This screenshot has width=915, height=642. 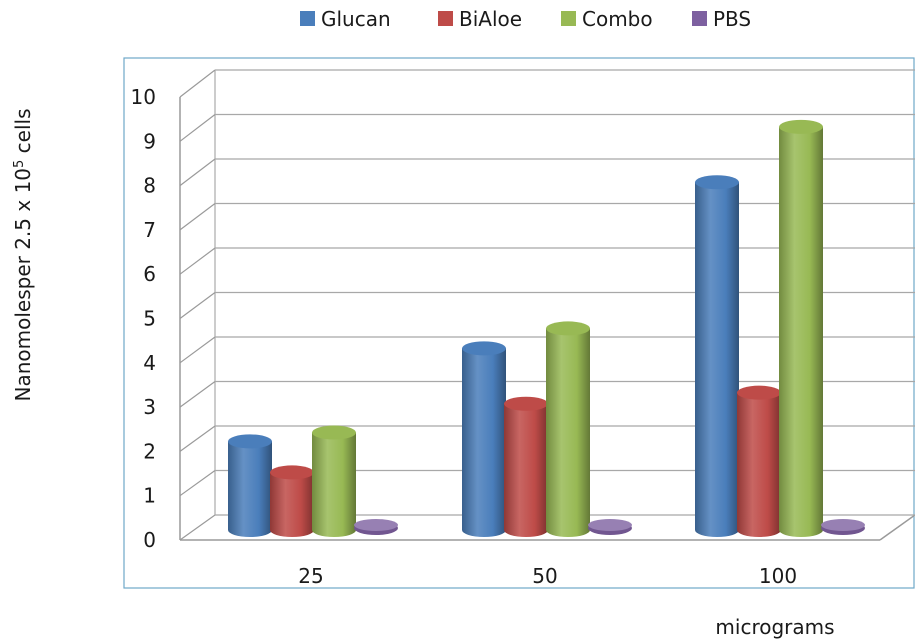 What do you see at coordinates (143, 97) in the screenshot?
I see `y-tick-label: 10` at bounding box center [143, 97].